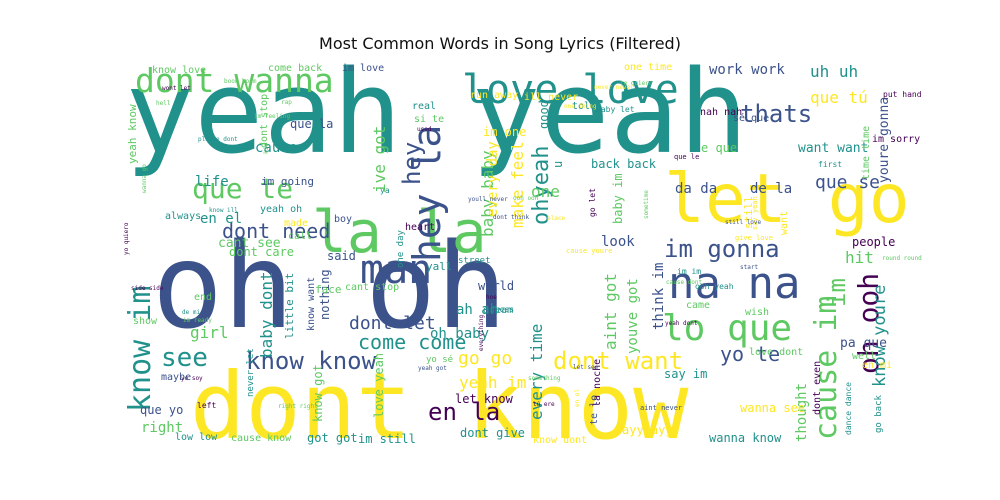 This screenshot has height=500, width=1000. I want to click on word-65: know love, so click(179, 70).